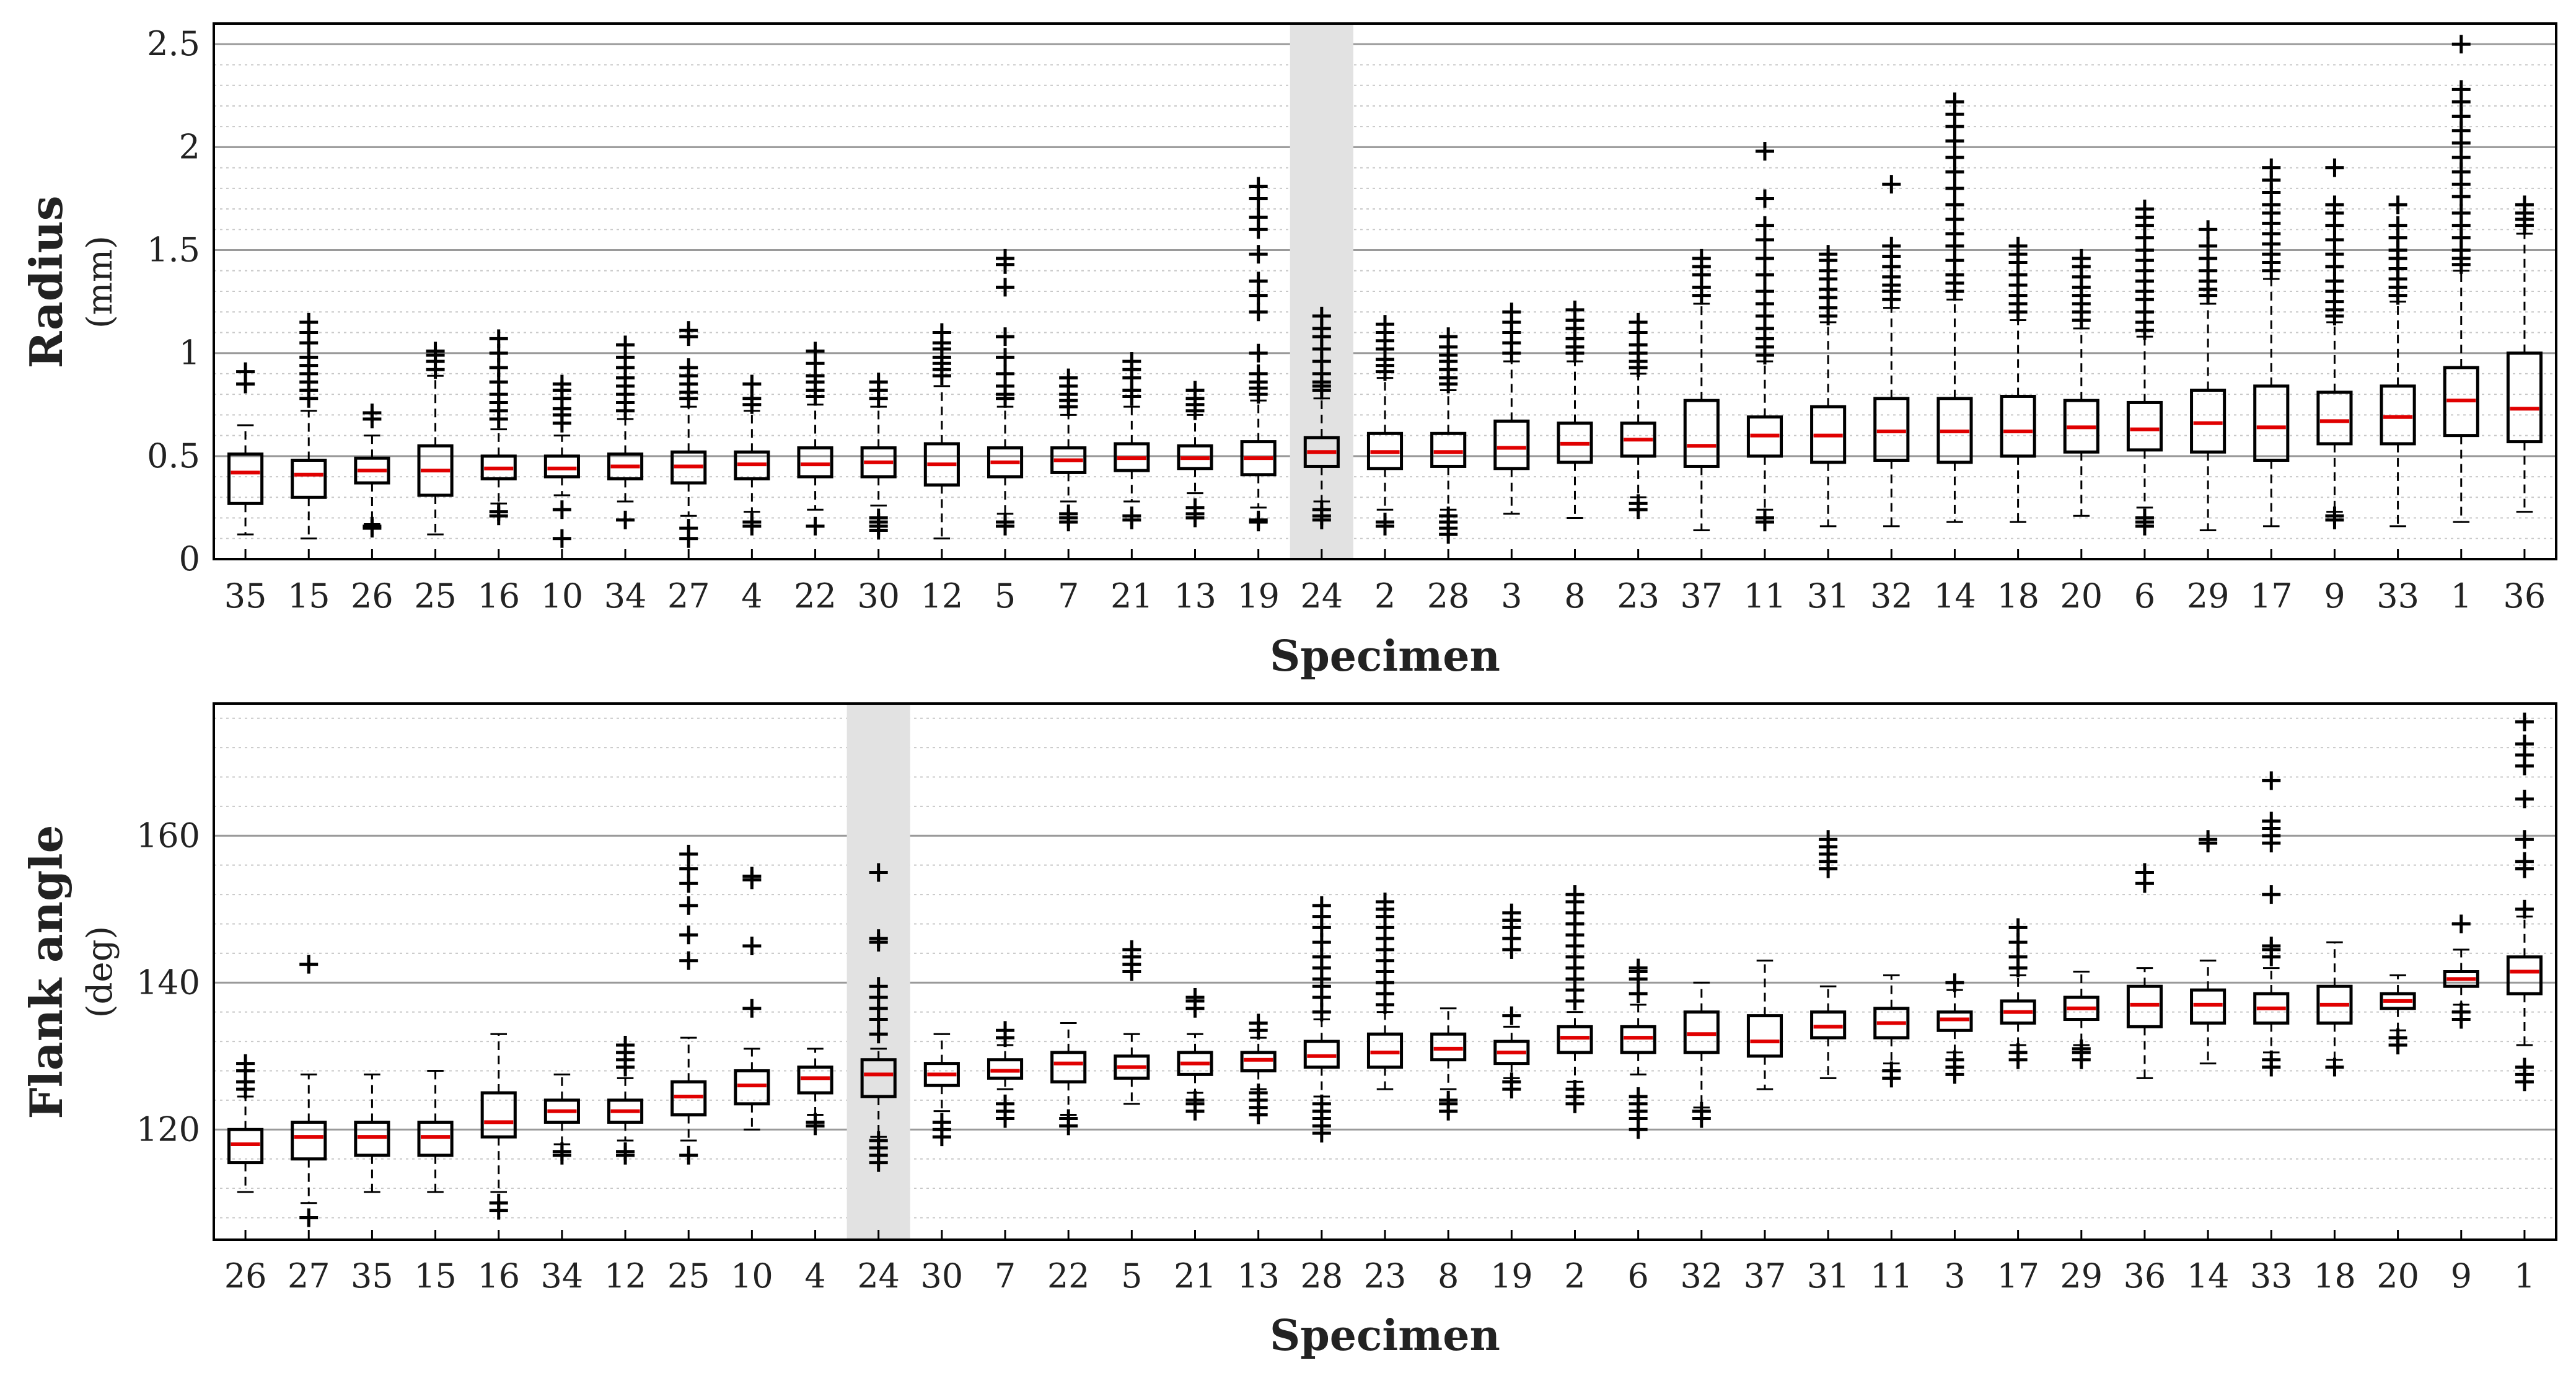  What do you see at coordinates (47, 972) in the screenshot?
I see `flank-angle-y-axis-label: Flank angle` at bounding box center [47, 972].